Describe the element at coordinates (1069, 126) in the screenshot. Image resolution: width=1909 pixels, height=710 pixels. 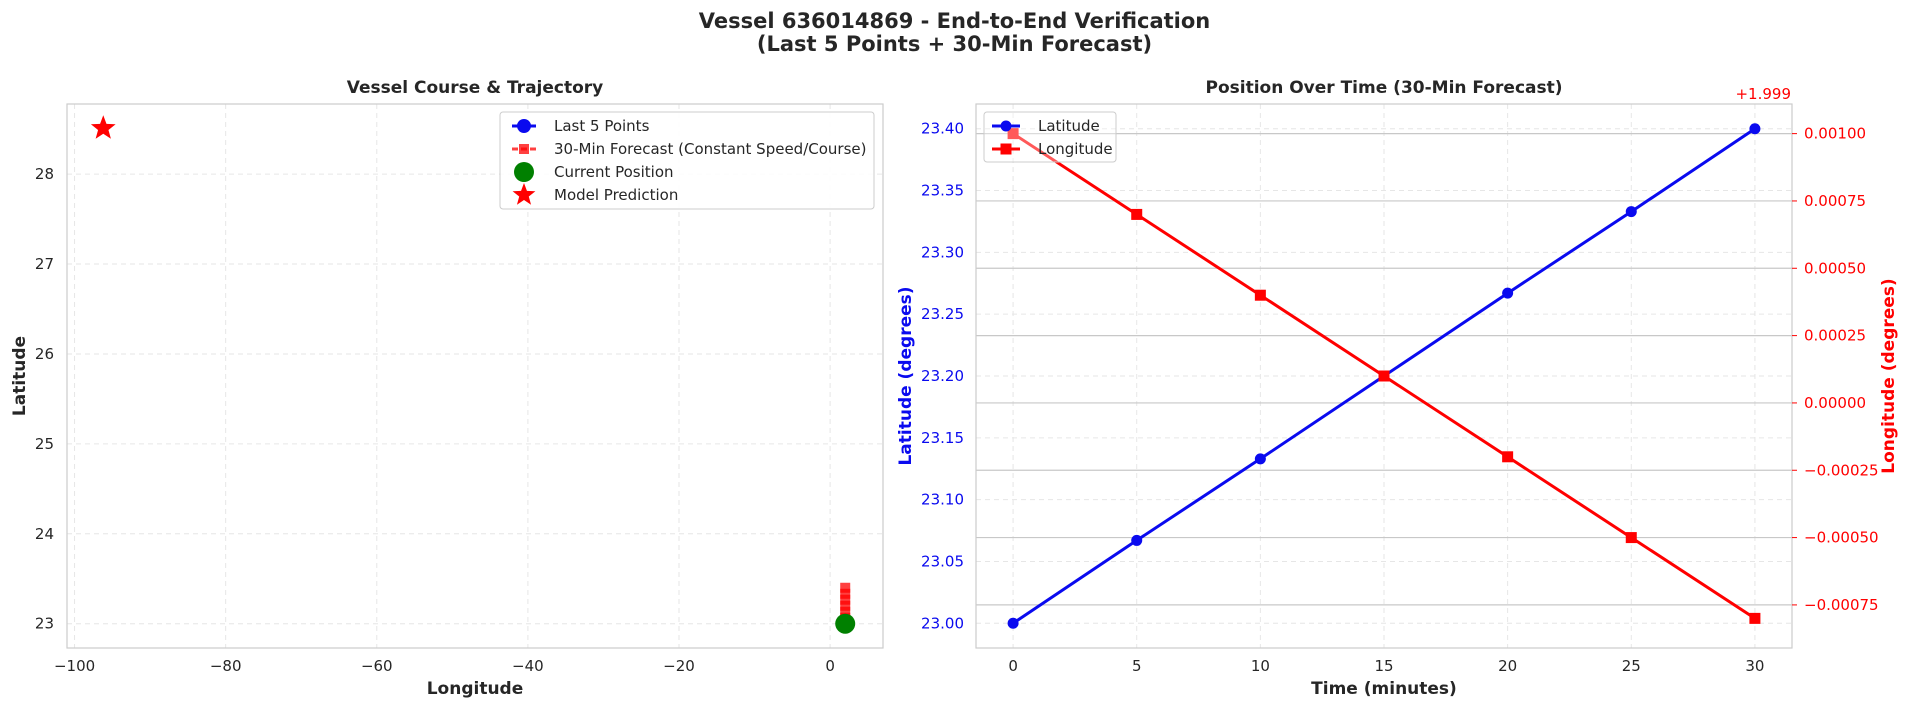
I see `right-legend-label-0: Latitude` at that location.